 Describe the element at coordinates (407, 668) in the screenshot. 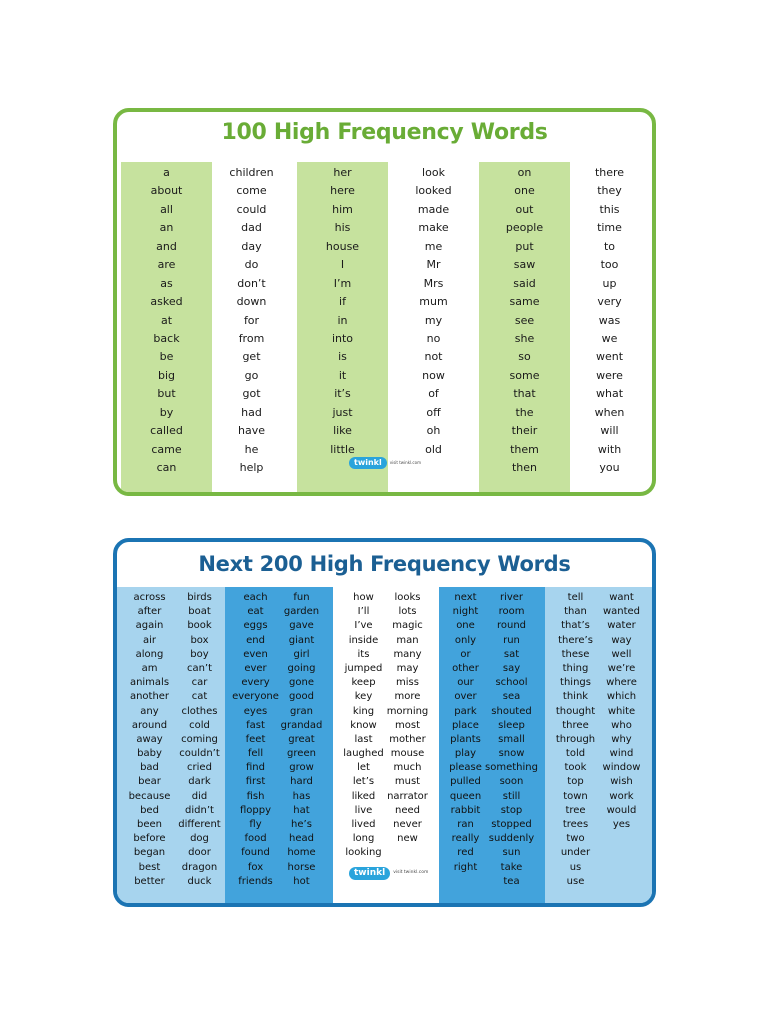

I see `word-item: may` at that location.